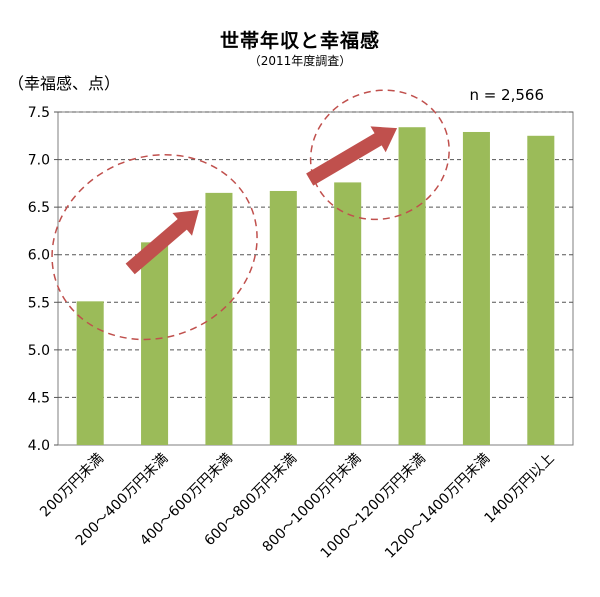 Image resolution: width=600 pixels, height=597 pixels. Describe the element at coordinates (299, 41) in the screenshot. I see `chart-title: 世帯年収と幸福感` at that location.